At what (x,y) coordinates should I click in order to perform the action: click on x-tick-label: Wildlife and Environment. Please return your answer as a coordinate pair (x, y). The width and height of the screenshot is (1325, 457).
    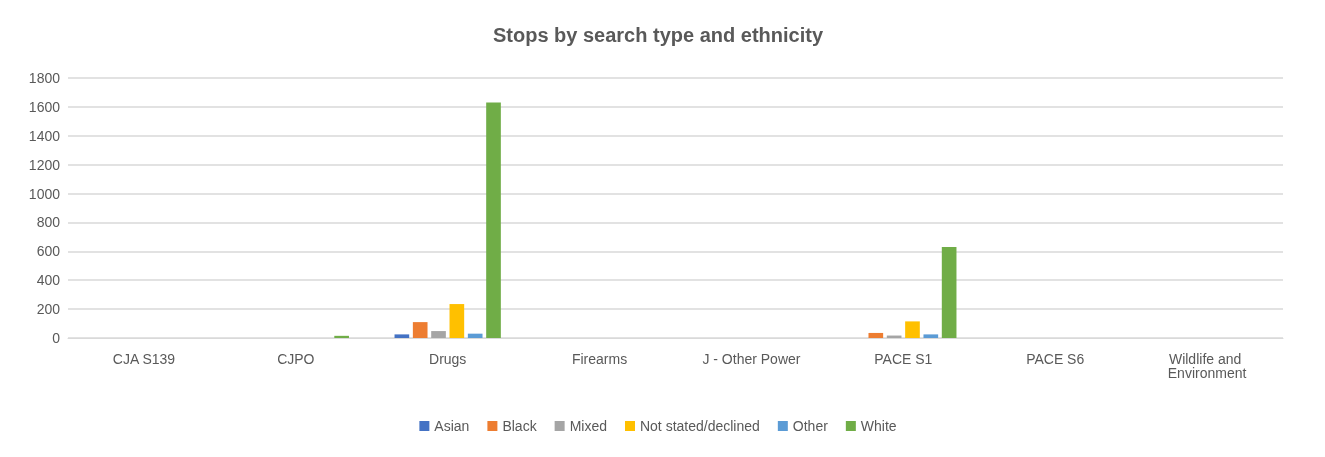
    Looking at the image, I should click on (1207, 366).